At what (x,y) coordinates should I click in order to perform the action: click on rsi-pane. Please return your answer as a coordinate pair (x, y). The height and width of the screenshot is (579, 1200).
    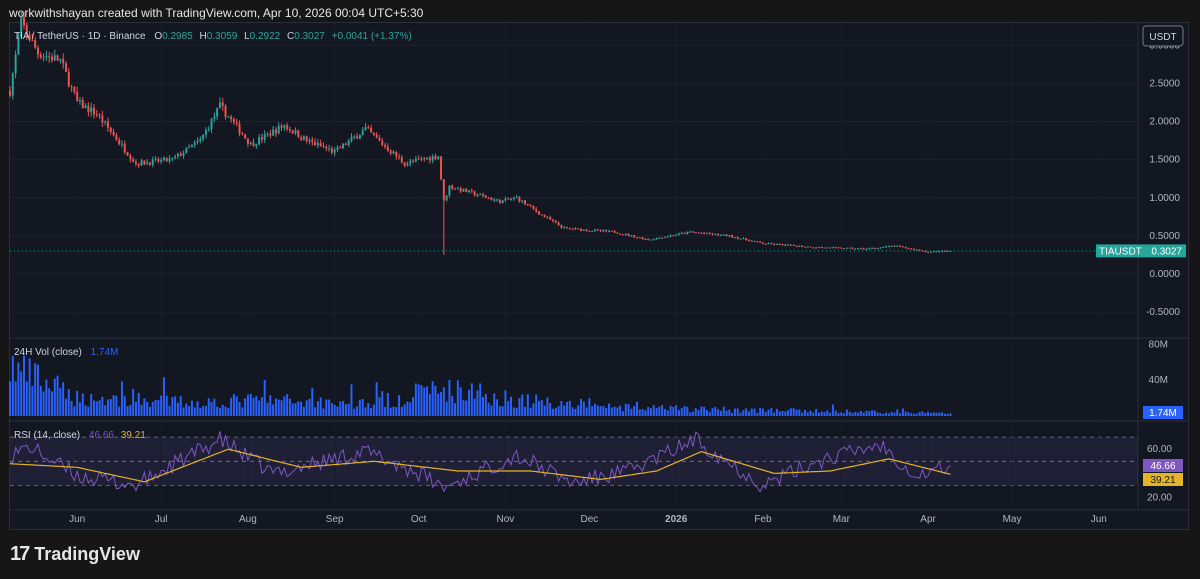
    Looking at the image, I should click on (480, 462).